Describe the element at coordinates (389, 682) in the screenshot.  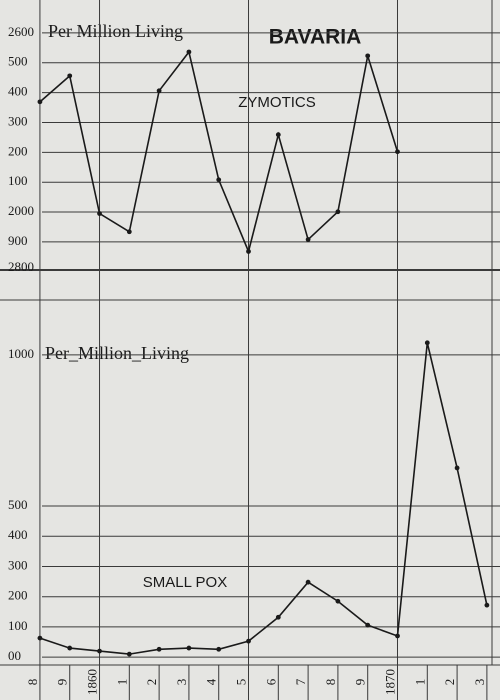
I see `x-tick-label: 1870` at that location.